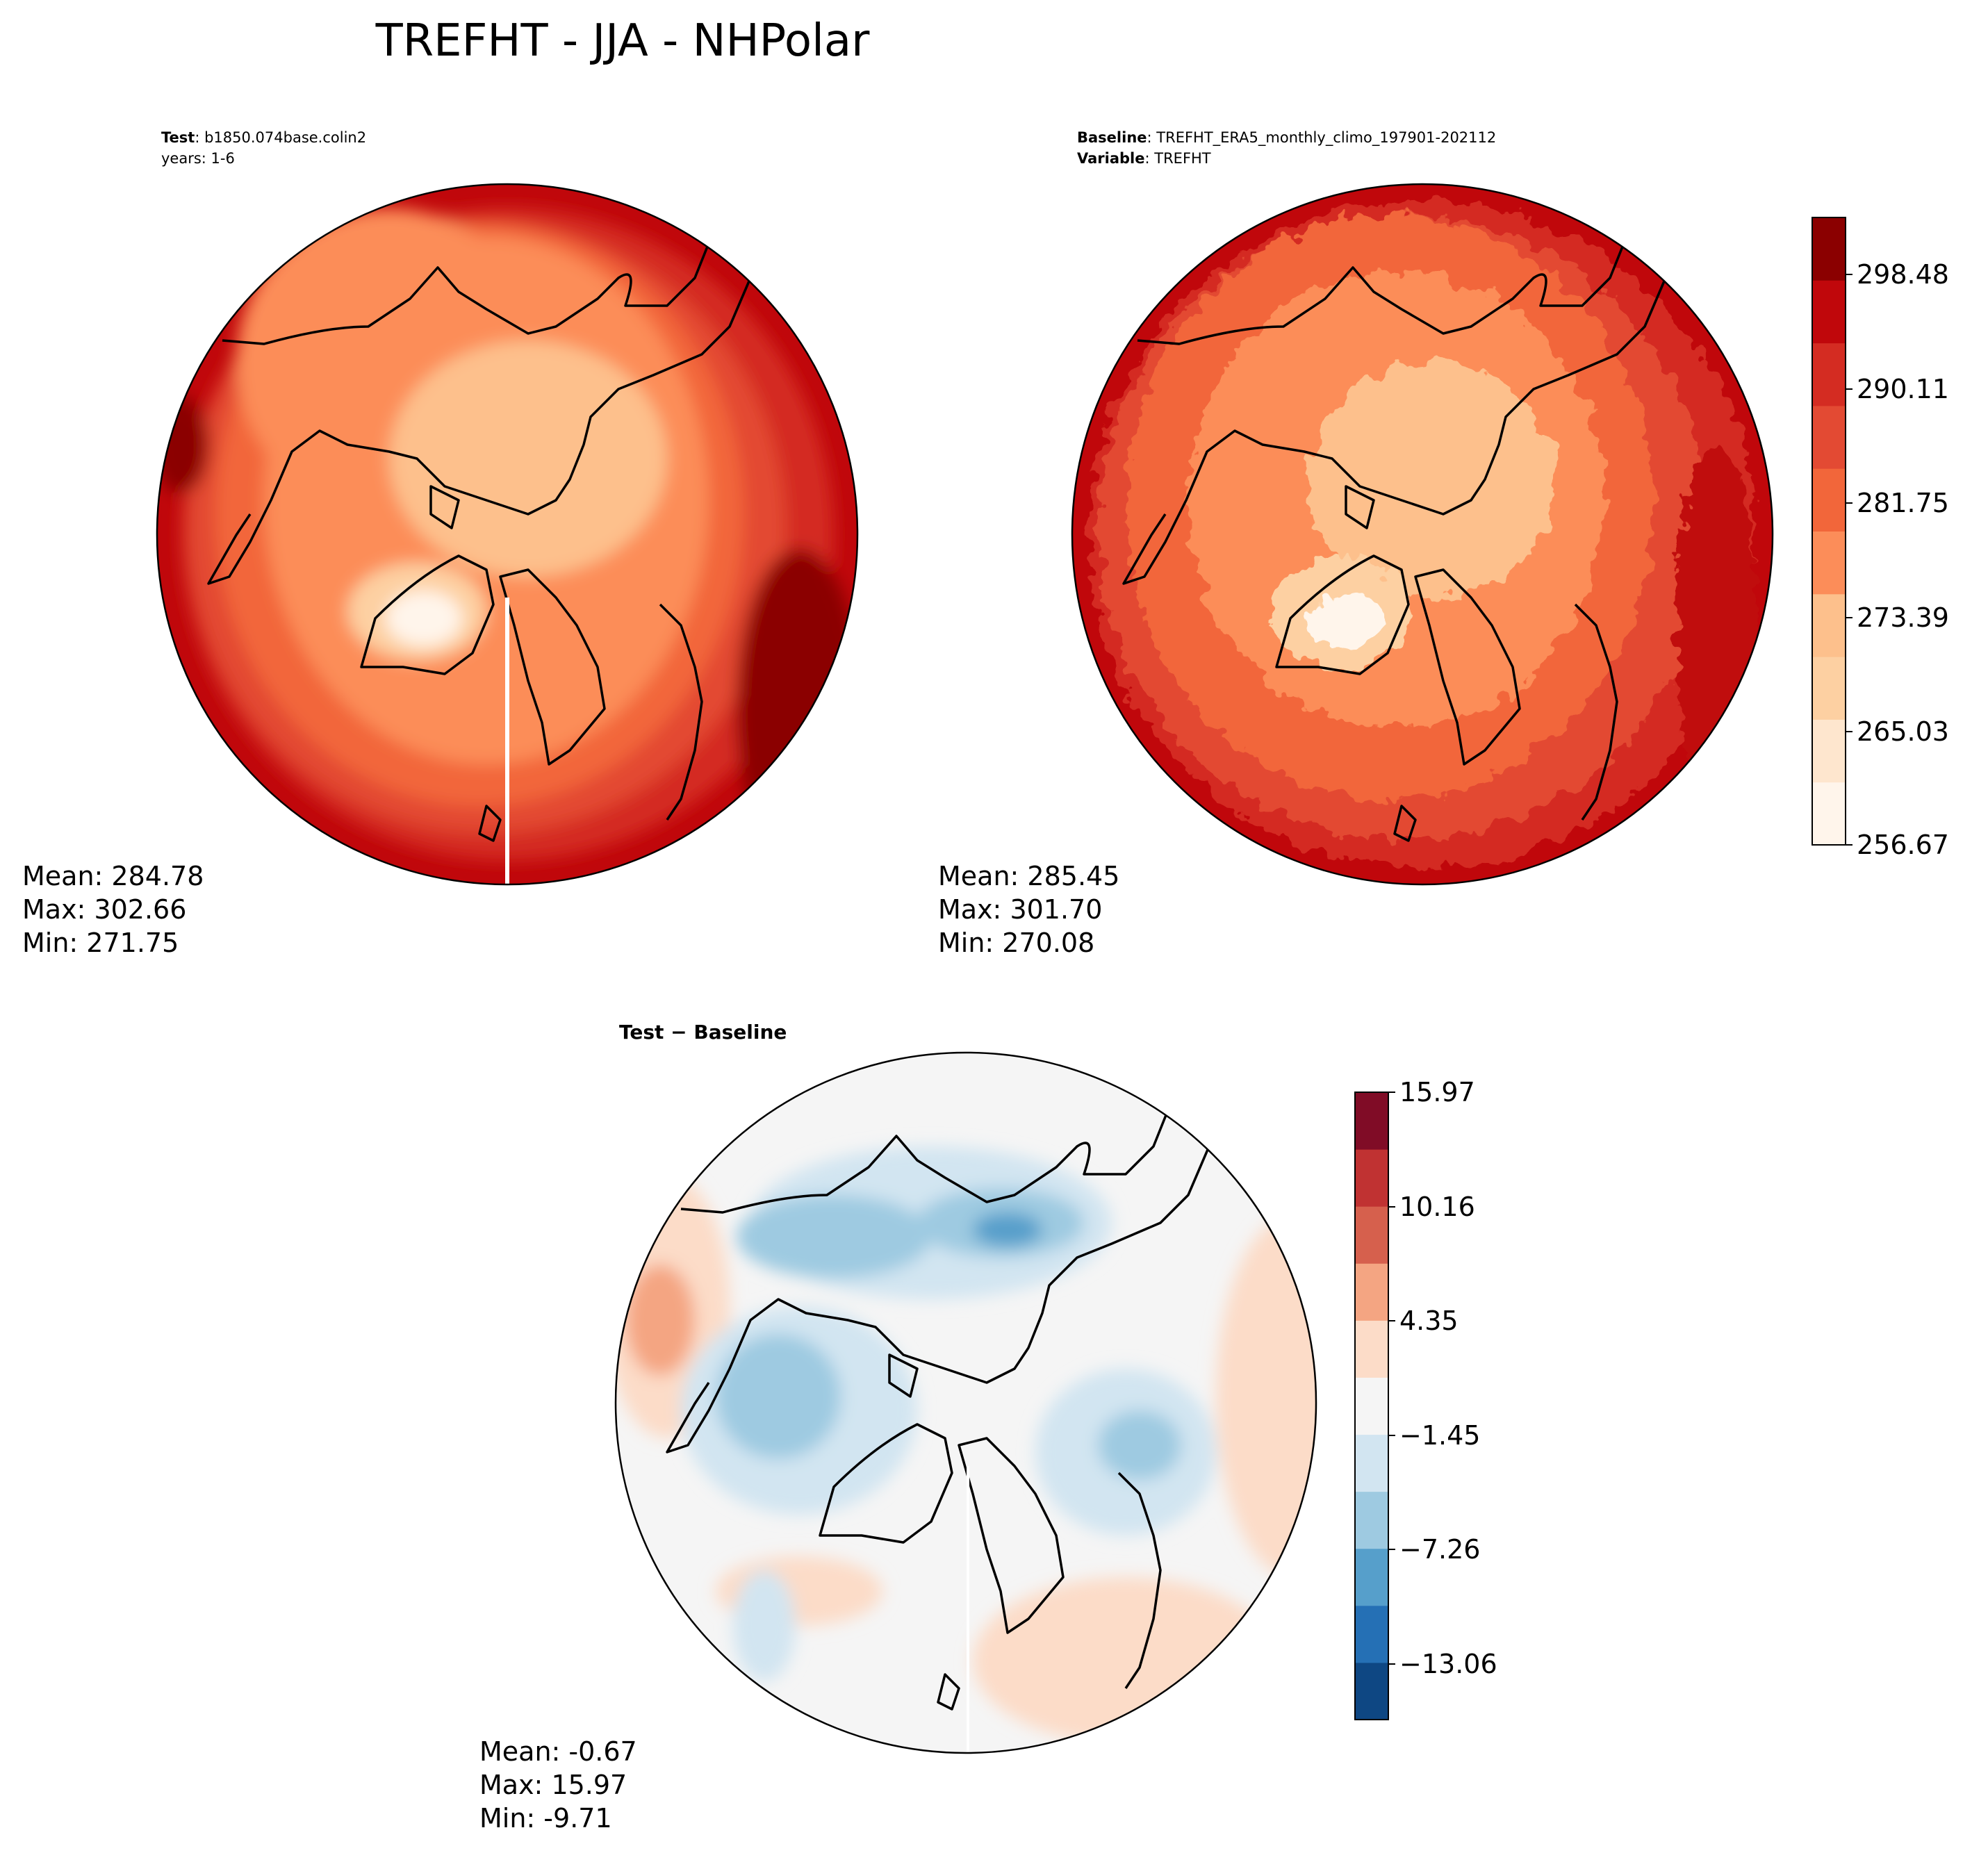 This screenshot has width=1988, height=1853. Describe the element at coordinates (1448, 1664) in the screenshot. I see `colorbar-difference-tick-label: −13.06` at that location.